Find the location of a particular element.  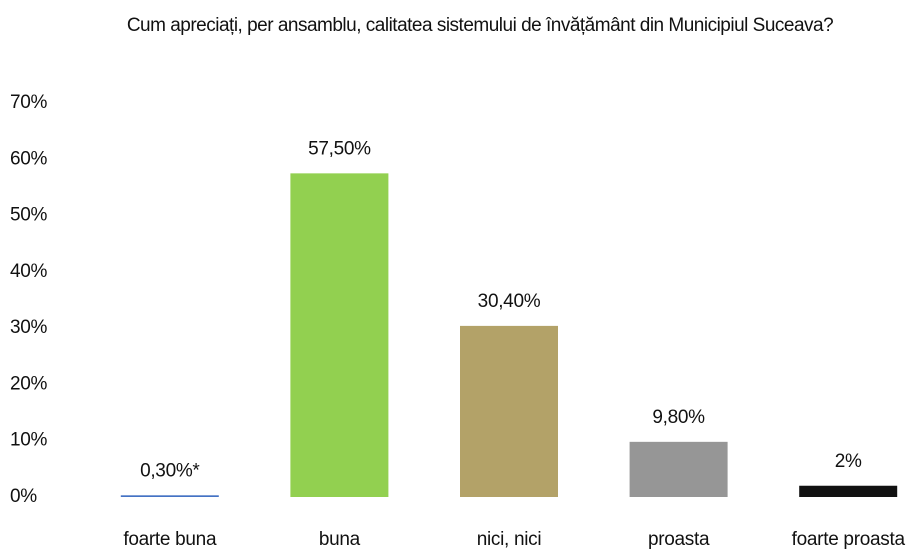

y-tick-label: 0% is located at coordinates (23, 496).